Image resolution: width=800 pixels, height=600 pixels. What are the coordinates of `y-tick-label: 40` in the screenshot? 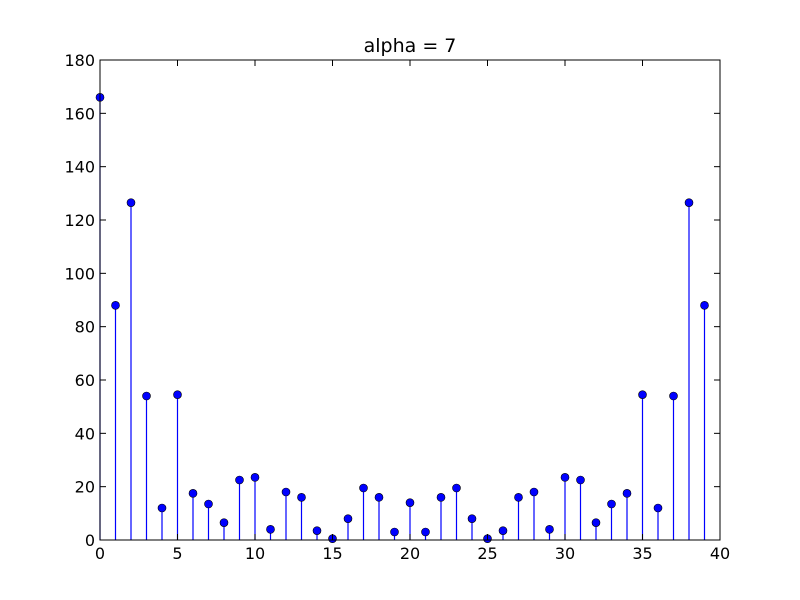 It's located at (85, 433).